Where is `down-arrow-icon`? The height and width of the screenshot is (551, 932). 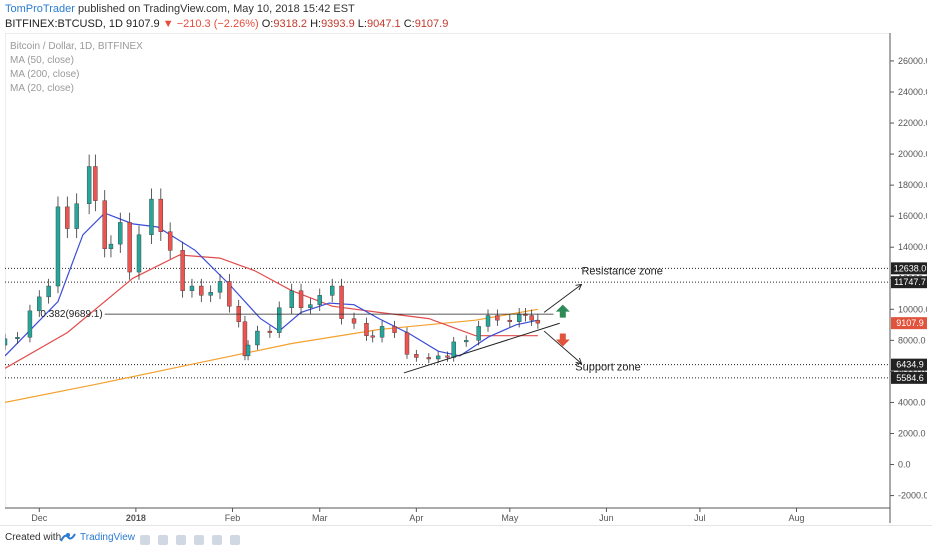
down-arrow-icon is located at coordinates (562, 340).